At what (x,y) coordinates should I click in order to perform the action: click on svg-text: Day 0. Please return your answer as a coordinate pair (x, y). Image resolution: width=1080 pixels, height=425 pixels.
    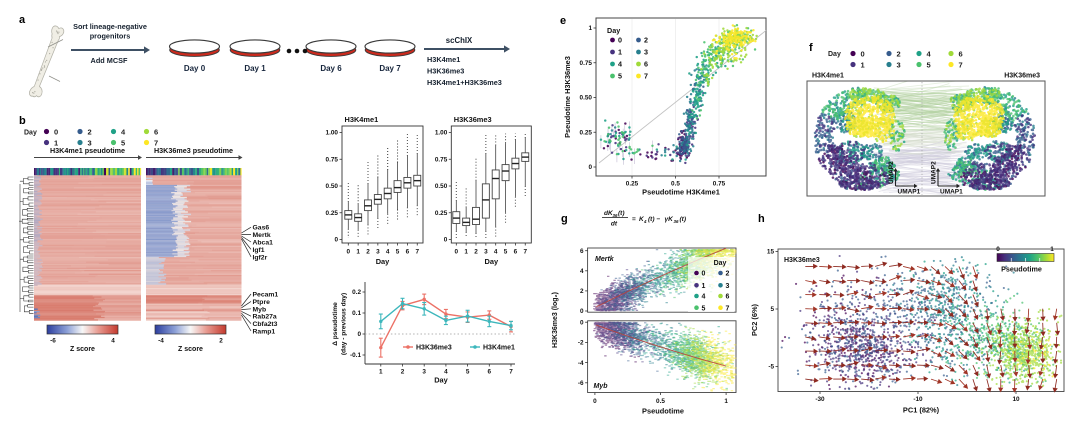
    Looking at the image, I should click on (195, 68).